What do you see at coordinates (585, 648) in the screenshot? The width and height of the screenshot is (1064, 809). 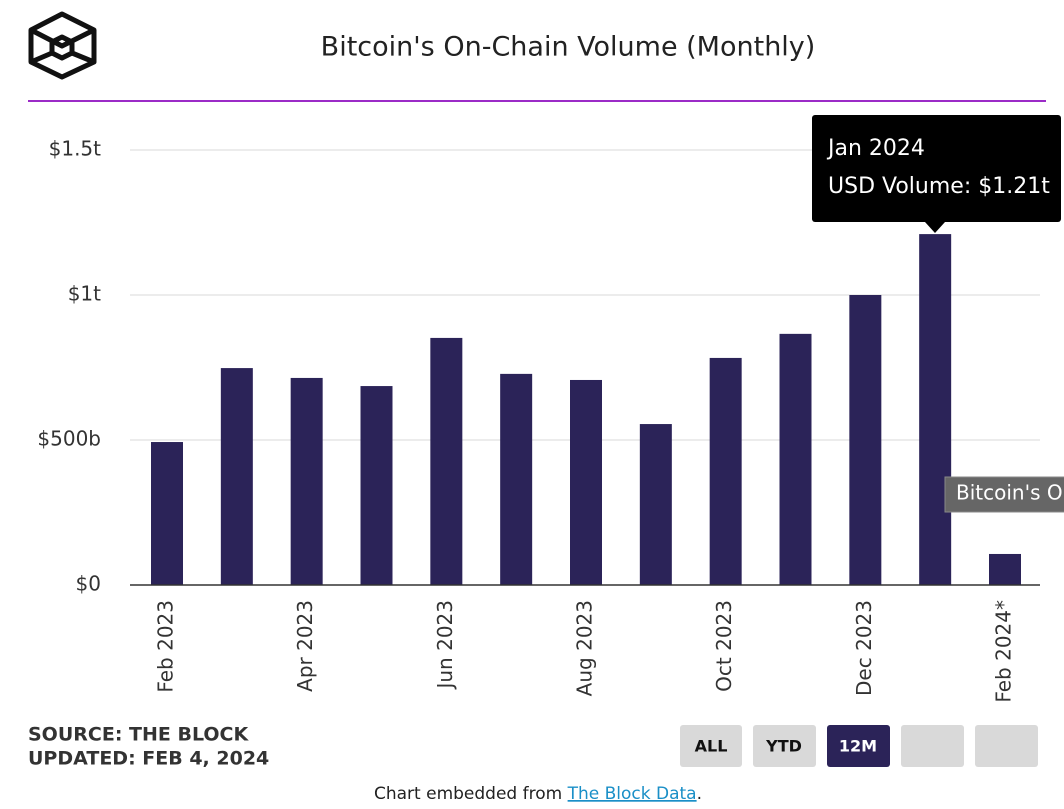 I see `x-tick-label: Aug 2023` at bounding box center [585, 648].